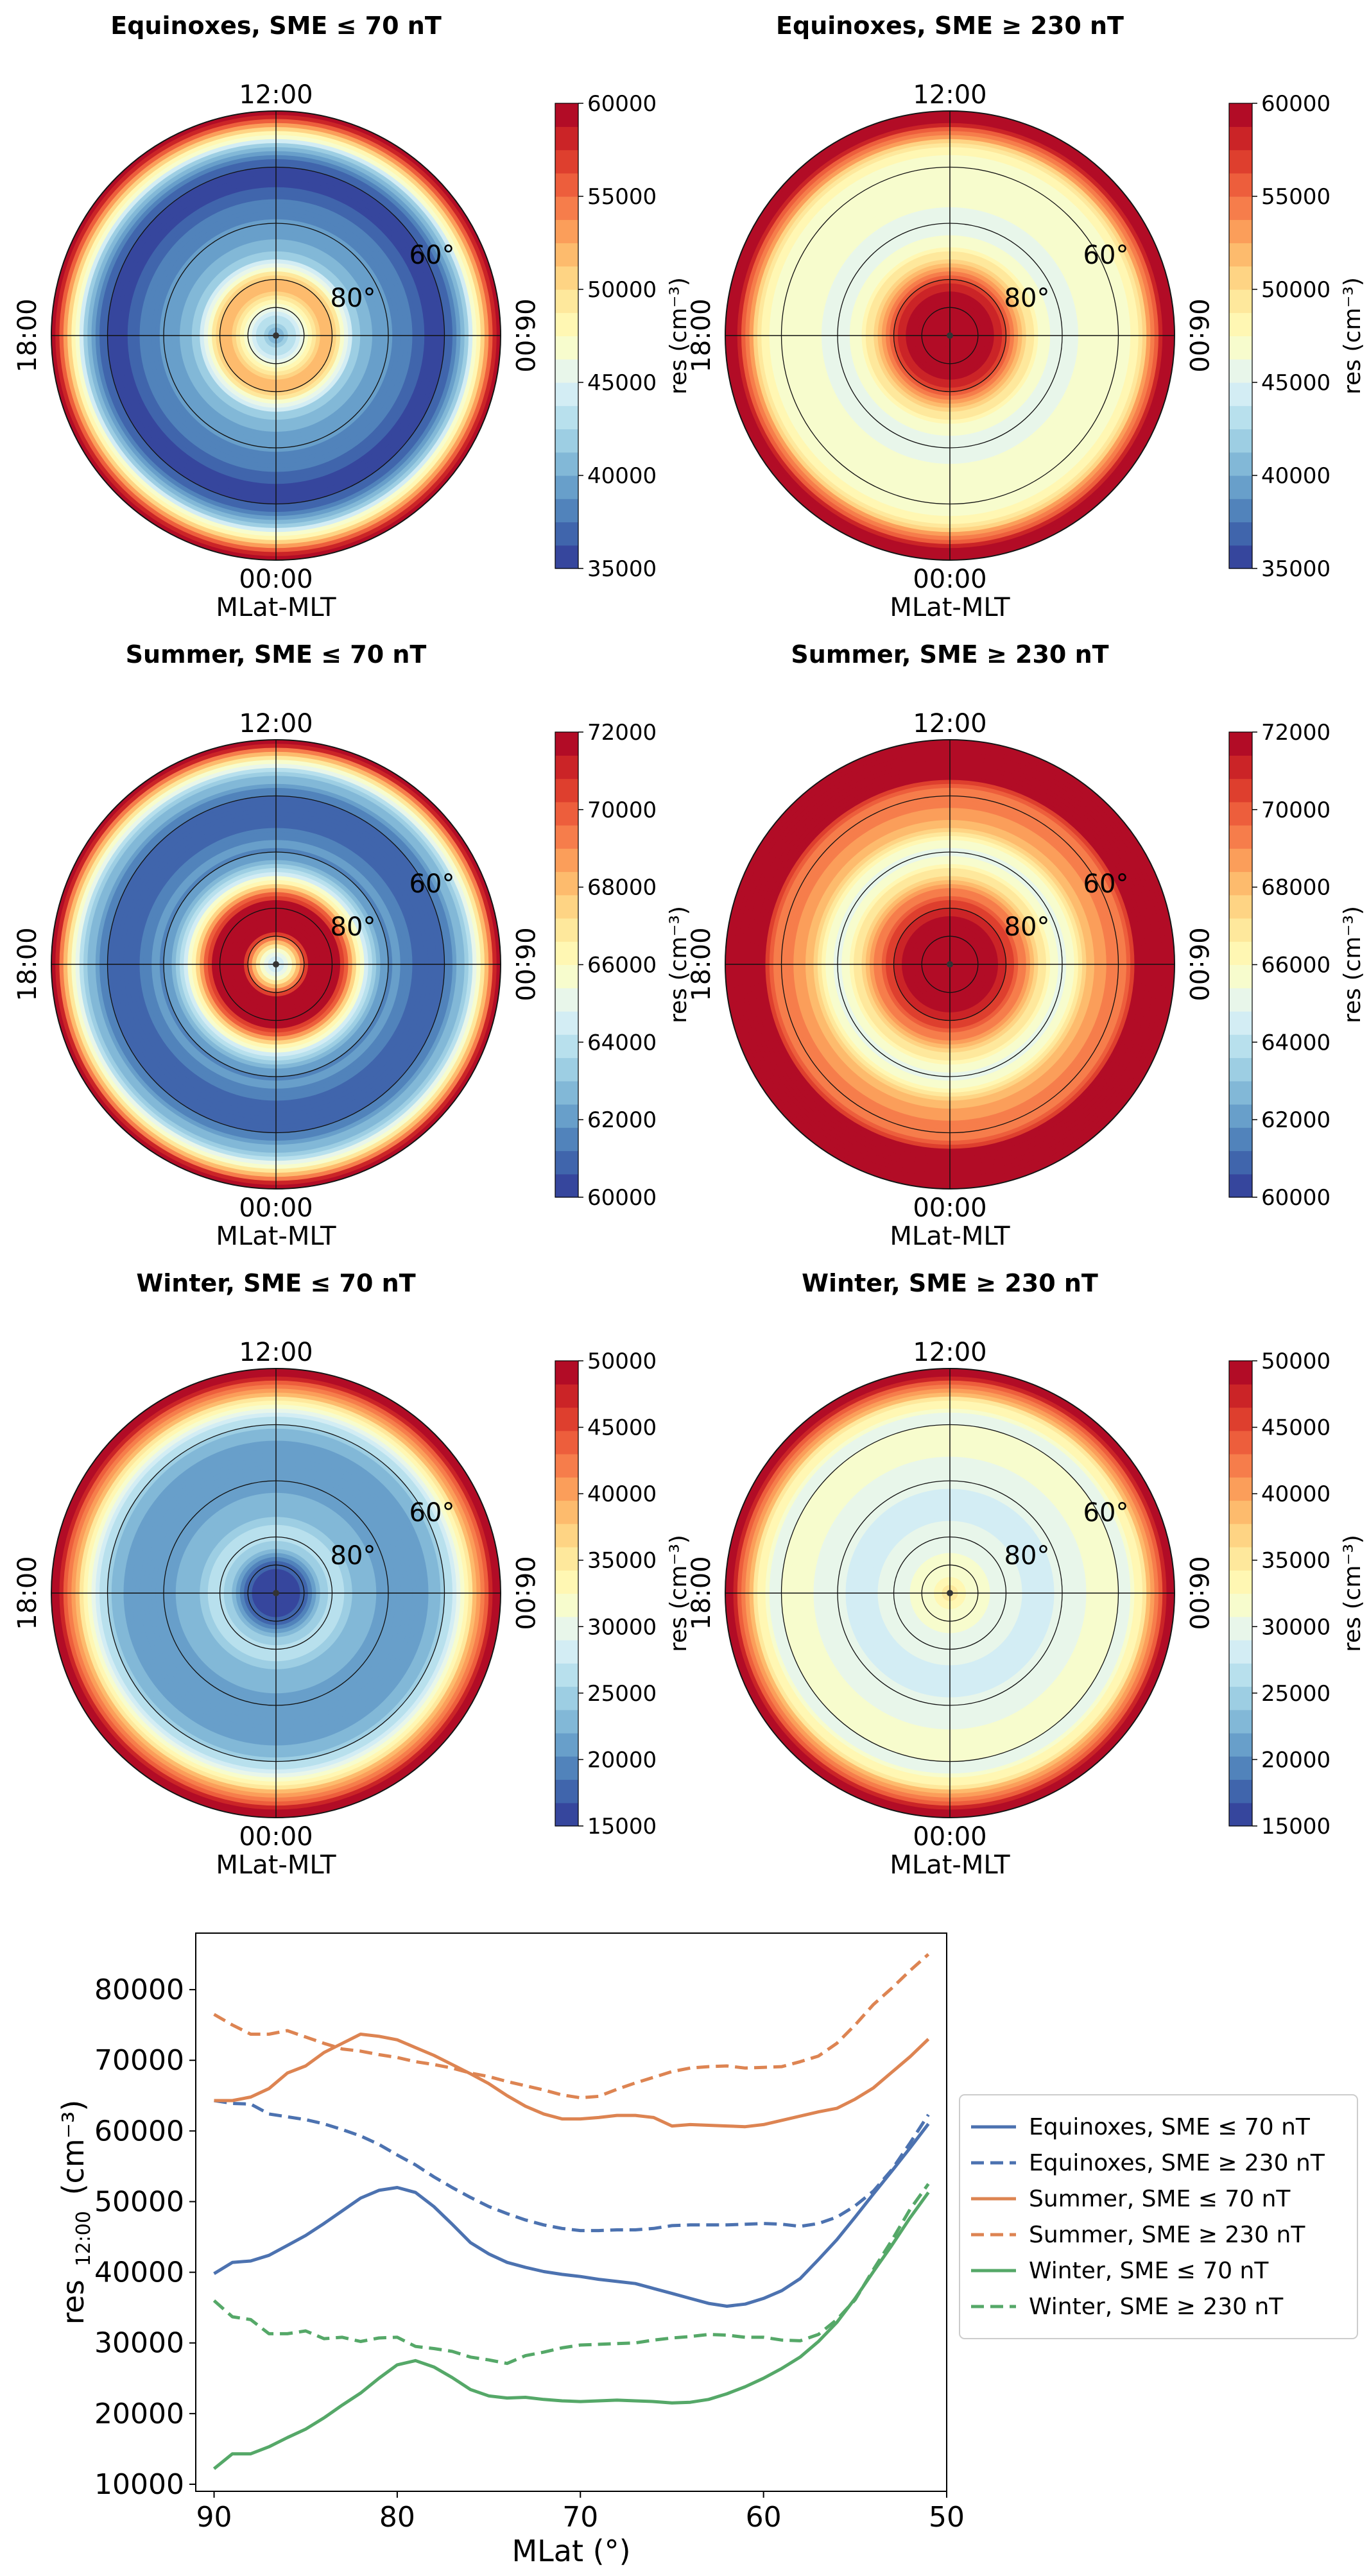 Image resolution: width=1369 pixels, height=2576 pixels. Describe the element at coordinates (622, 733) in the screenshot. I see `colorbar-tick-label: 72000` at that location.